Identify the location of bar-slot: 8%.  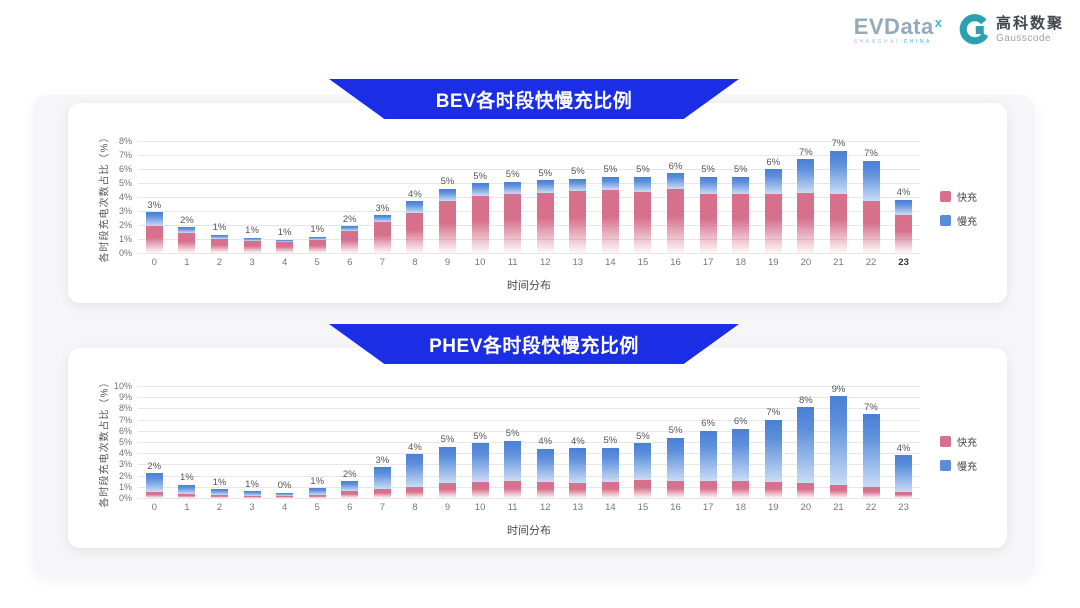
(806, 442).